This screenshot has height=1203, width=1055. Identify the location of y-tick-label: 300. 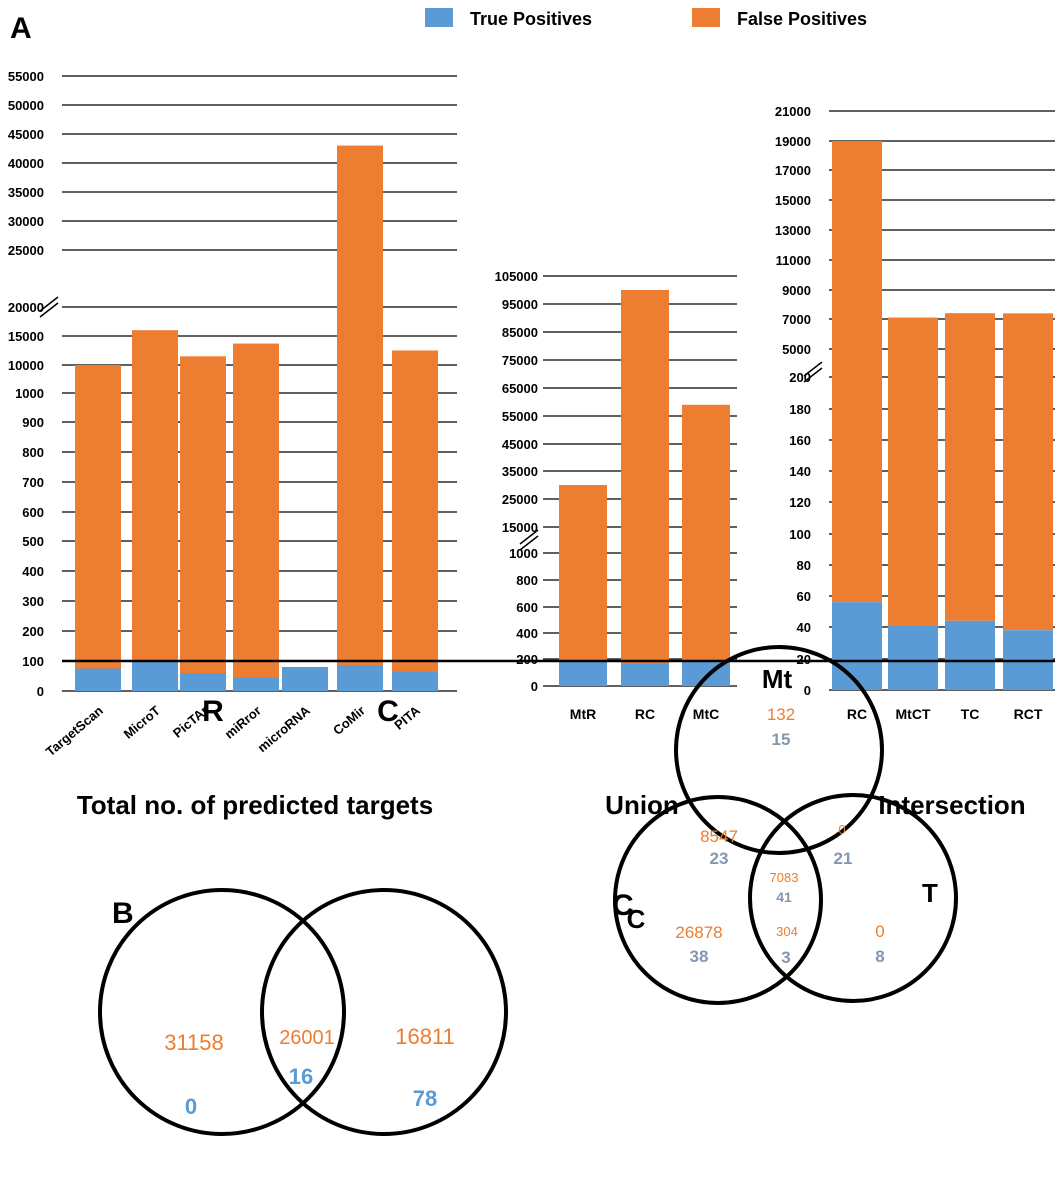
(33, 601).